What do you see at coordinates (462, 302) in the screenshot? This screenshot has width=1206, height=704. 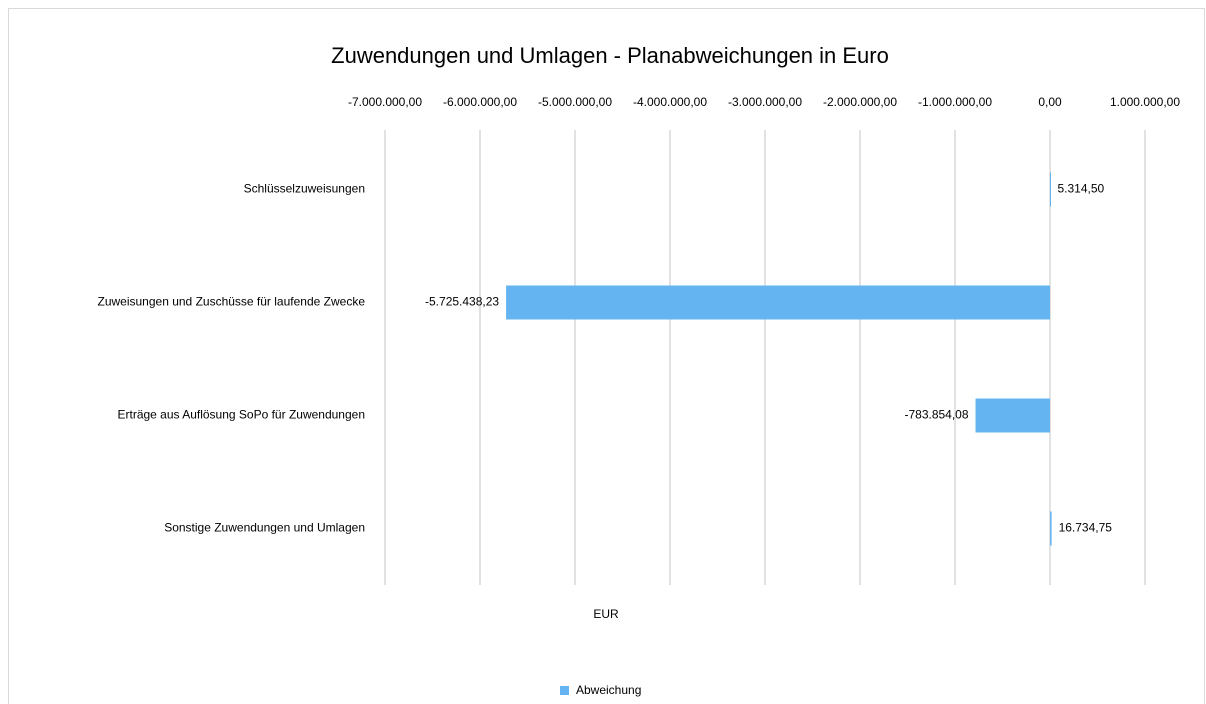 I see `data-label: -5.725.438,23` at bounding box center [462, 302].